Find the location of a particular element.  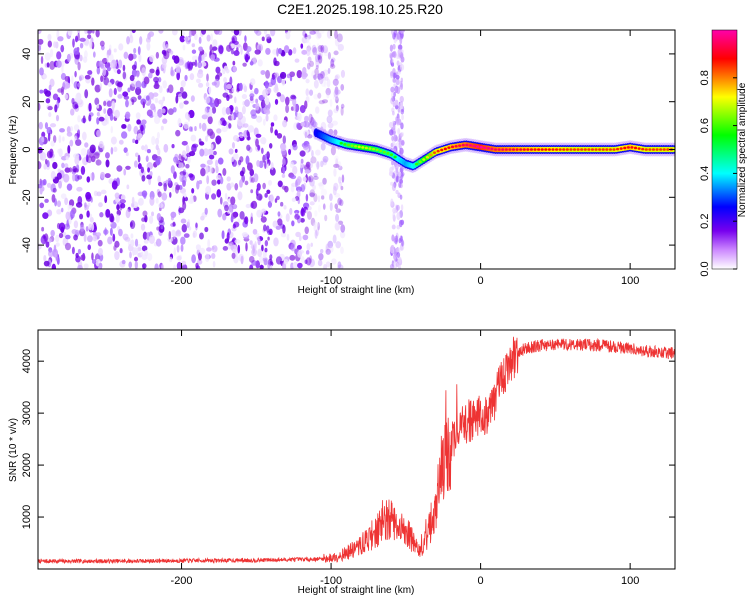

spectrogram-y-tick-label: 0 is located at coordinates (27, 149).